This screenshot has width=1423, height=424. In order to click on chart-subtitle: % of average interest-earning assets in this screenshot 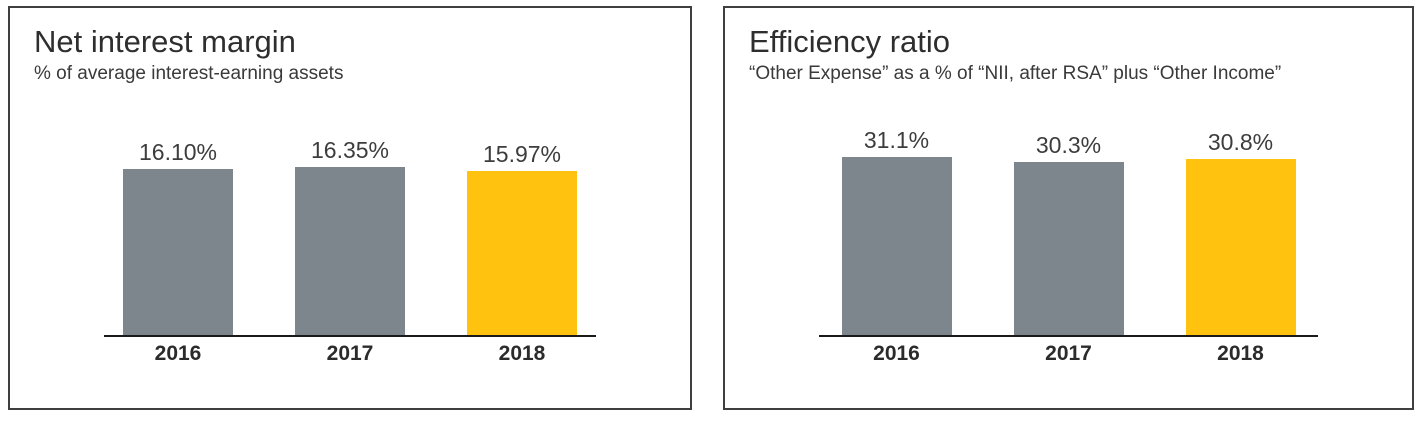, I will do `click(189, 73)`.